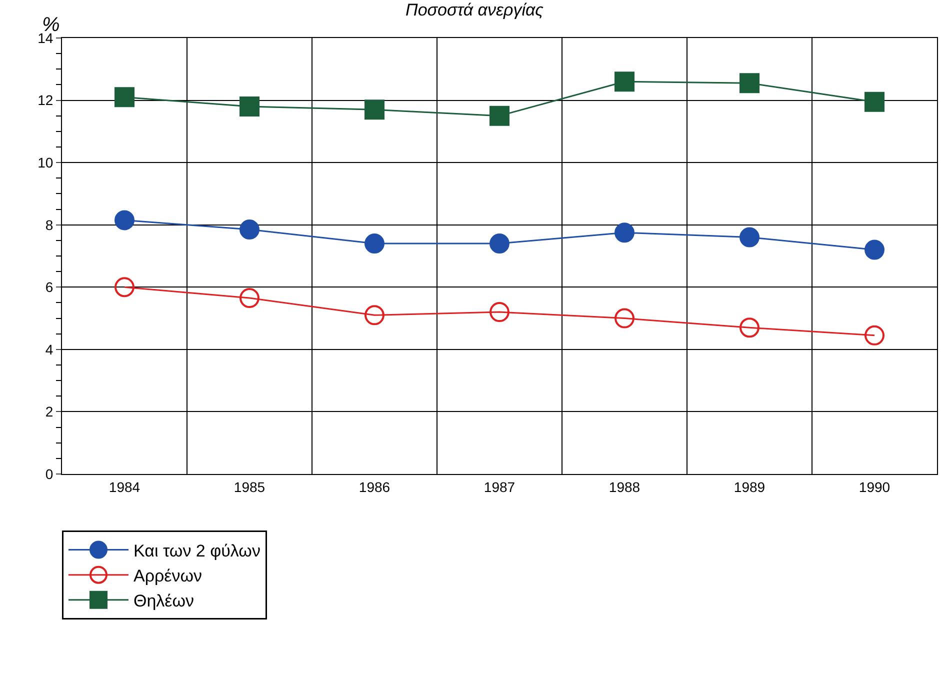 This screenshot has height=689, width=949. I want to click on x-tick-label: 1984, so click(124, 486).